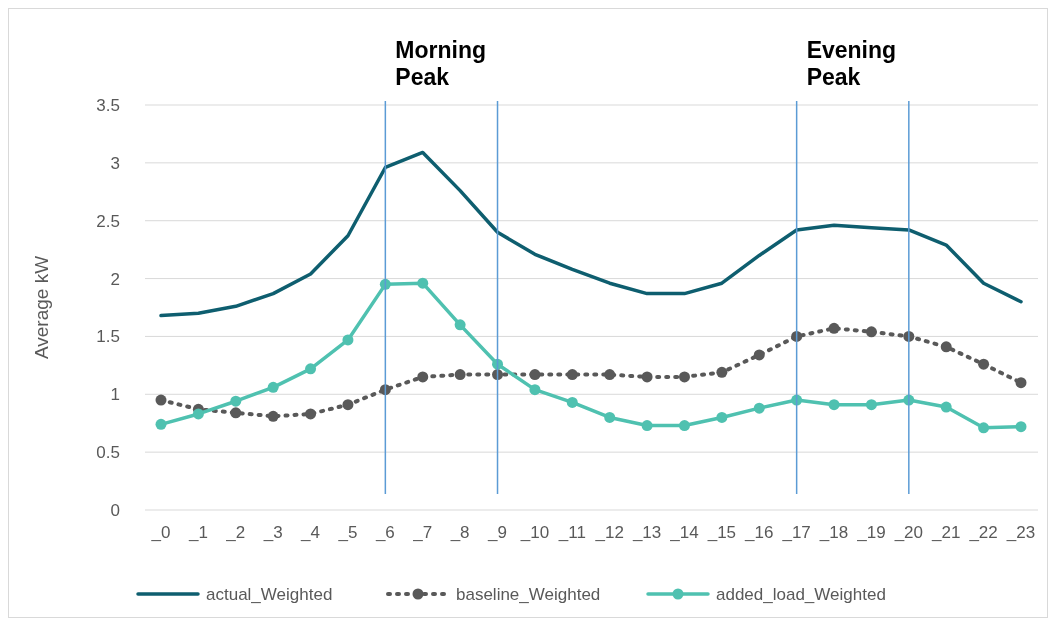 This screenshot has height=618, width=1050. What do you see at coordinates (459, 532) in the screenshot?
I see `x-tick-label: _8` at bounding box center [459, 532].